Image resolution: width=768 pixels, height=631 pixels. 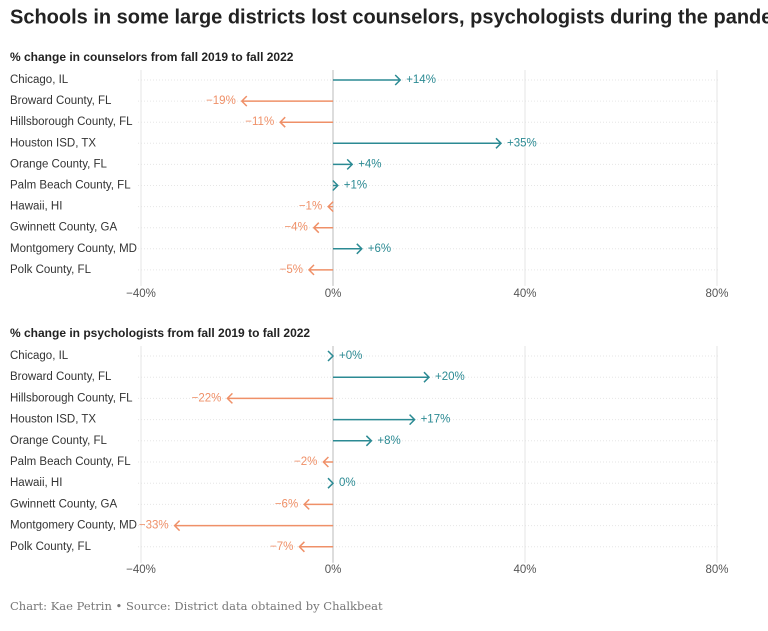 What do you see at coordinates (305, 462) in the screenshot?
I see `value-label: −2%` at bounding box center [305, 462].